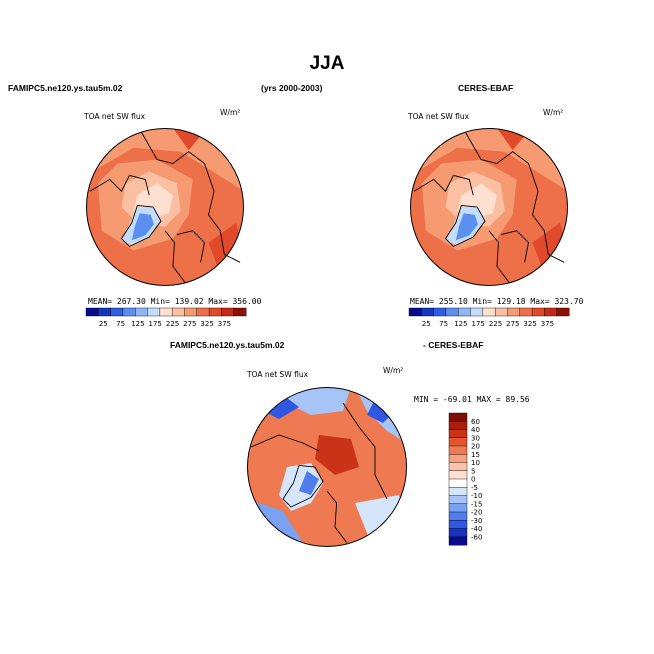  I want to click on panel1-title: TOA net SW flux, so click(115, 116).